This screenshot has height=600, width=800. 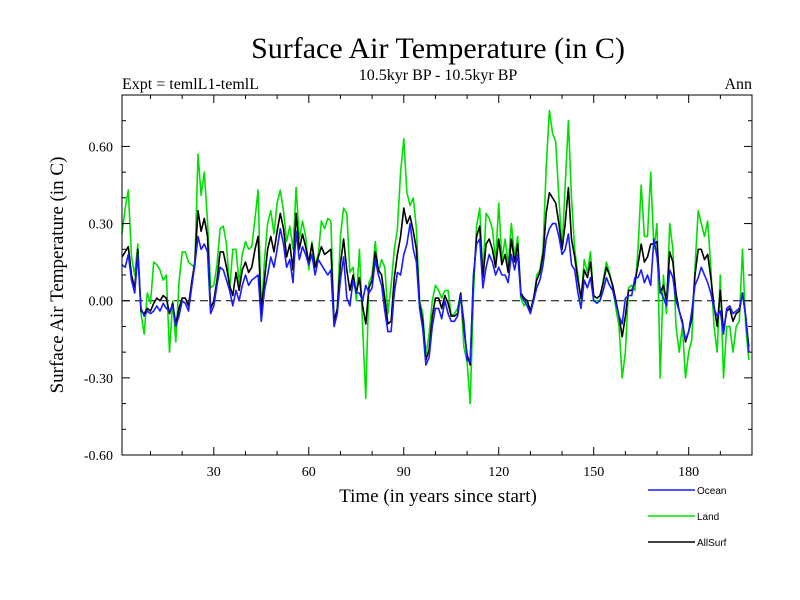 What do you see at coordinates (101, 147) in the screenshot?
I see `y-tick-label: 0.60` at bounding box center [101, 147].